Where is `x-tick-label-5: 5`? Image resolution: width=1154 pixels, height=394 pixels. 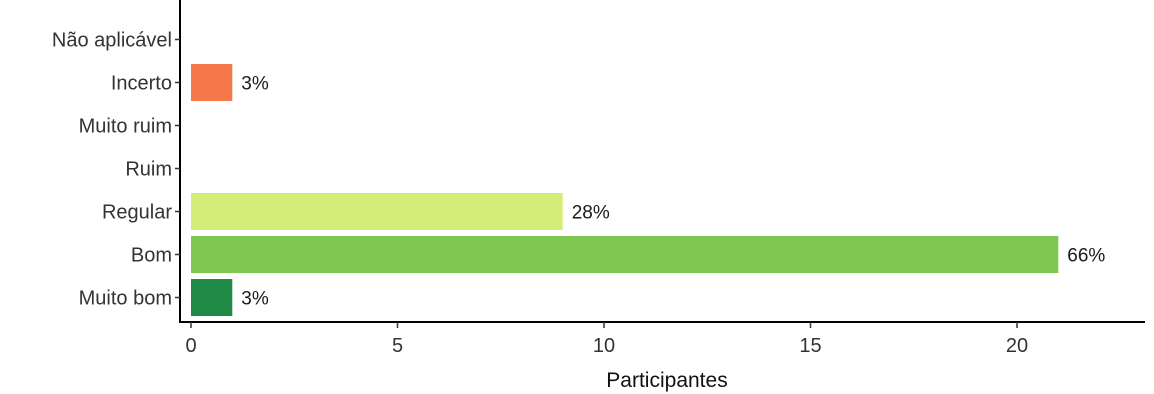 x-tick-label-5: 5 is located at coordinates (397, 346).